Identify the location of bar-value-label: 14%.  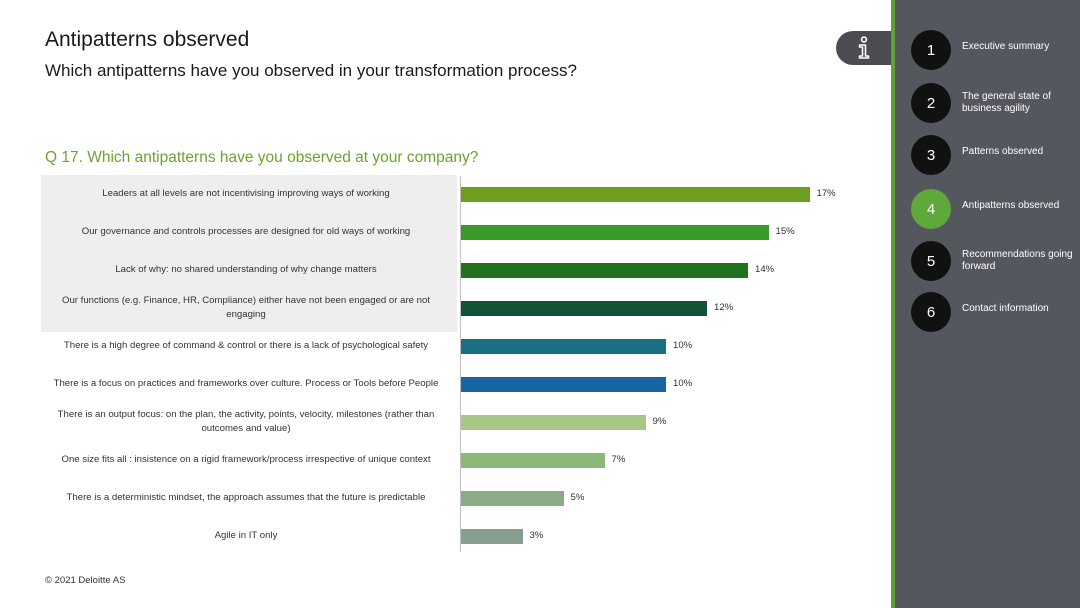
(765, 269).